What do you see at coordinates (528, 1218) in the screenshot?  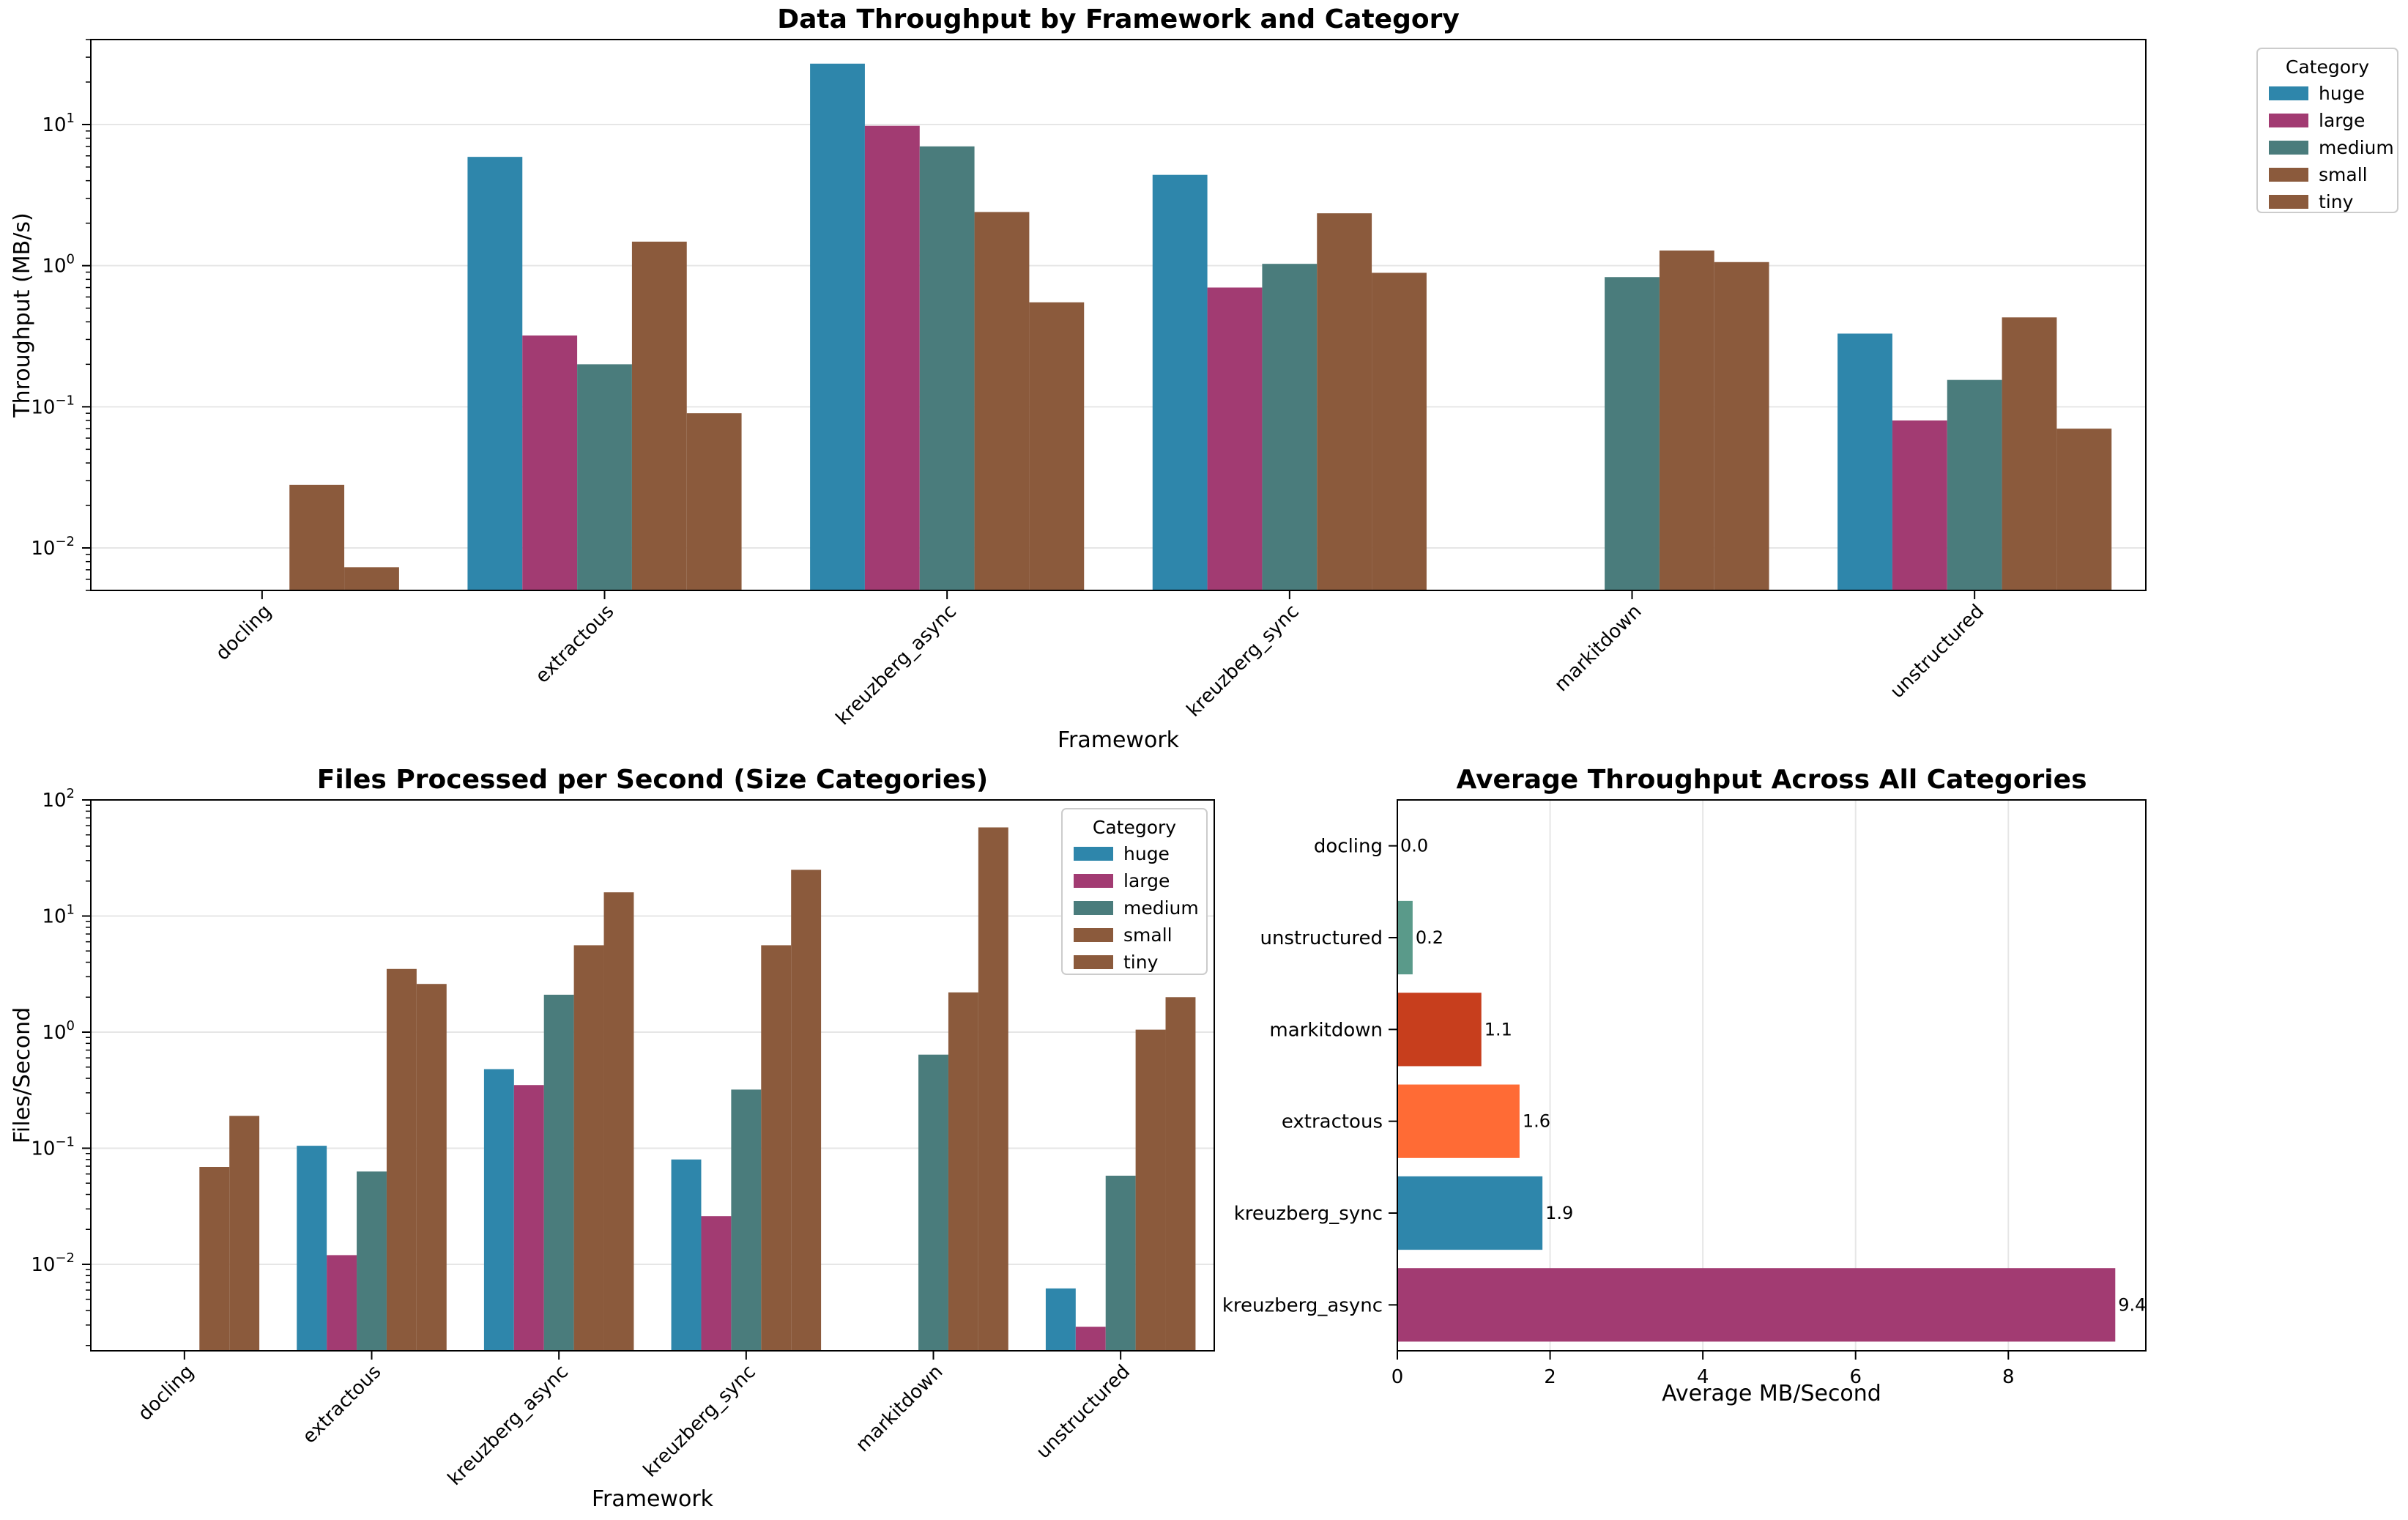 I see `bar-large-kreuzberg-async` at bounding box center [528, 1218].